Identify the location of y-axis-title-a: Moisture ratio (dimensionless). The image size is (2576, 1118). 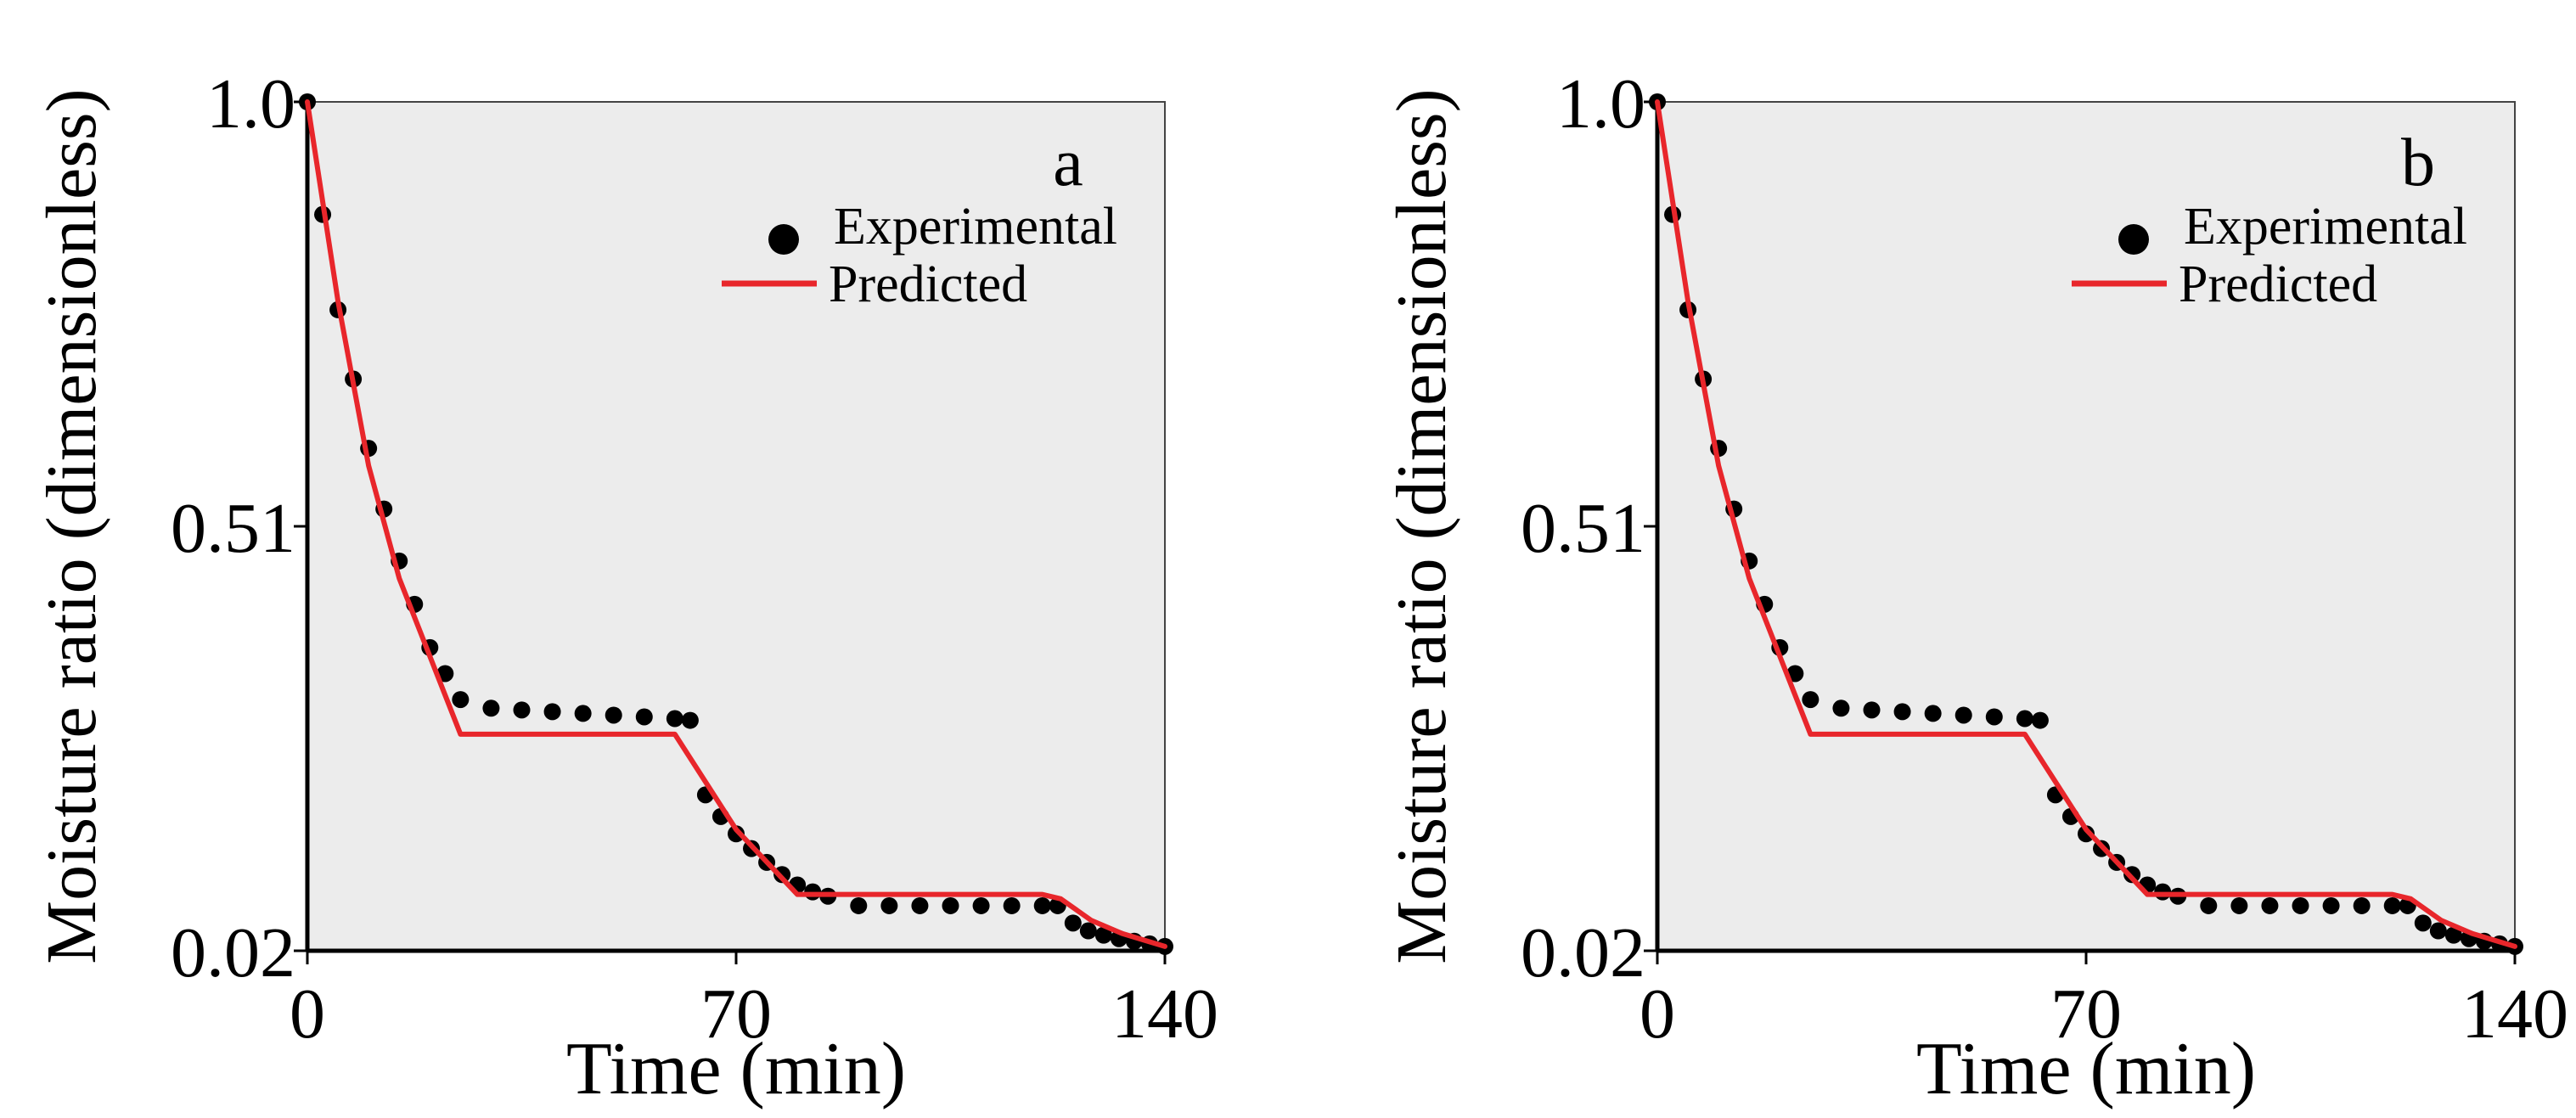
(71, 526).